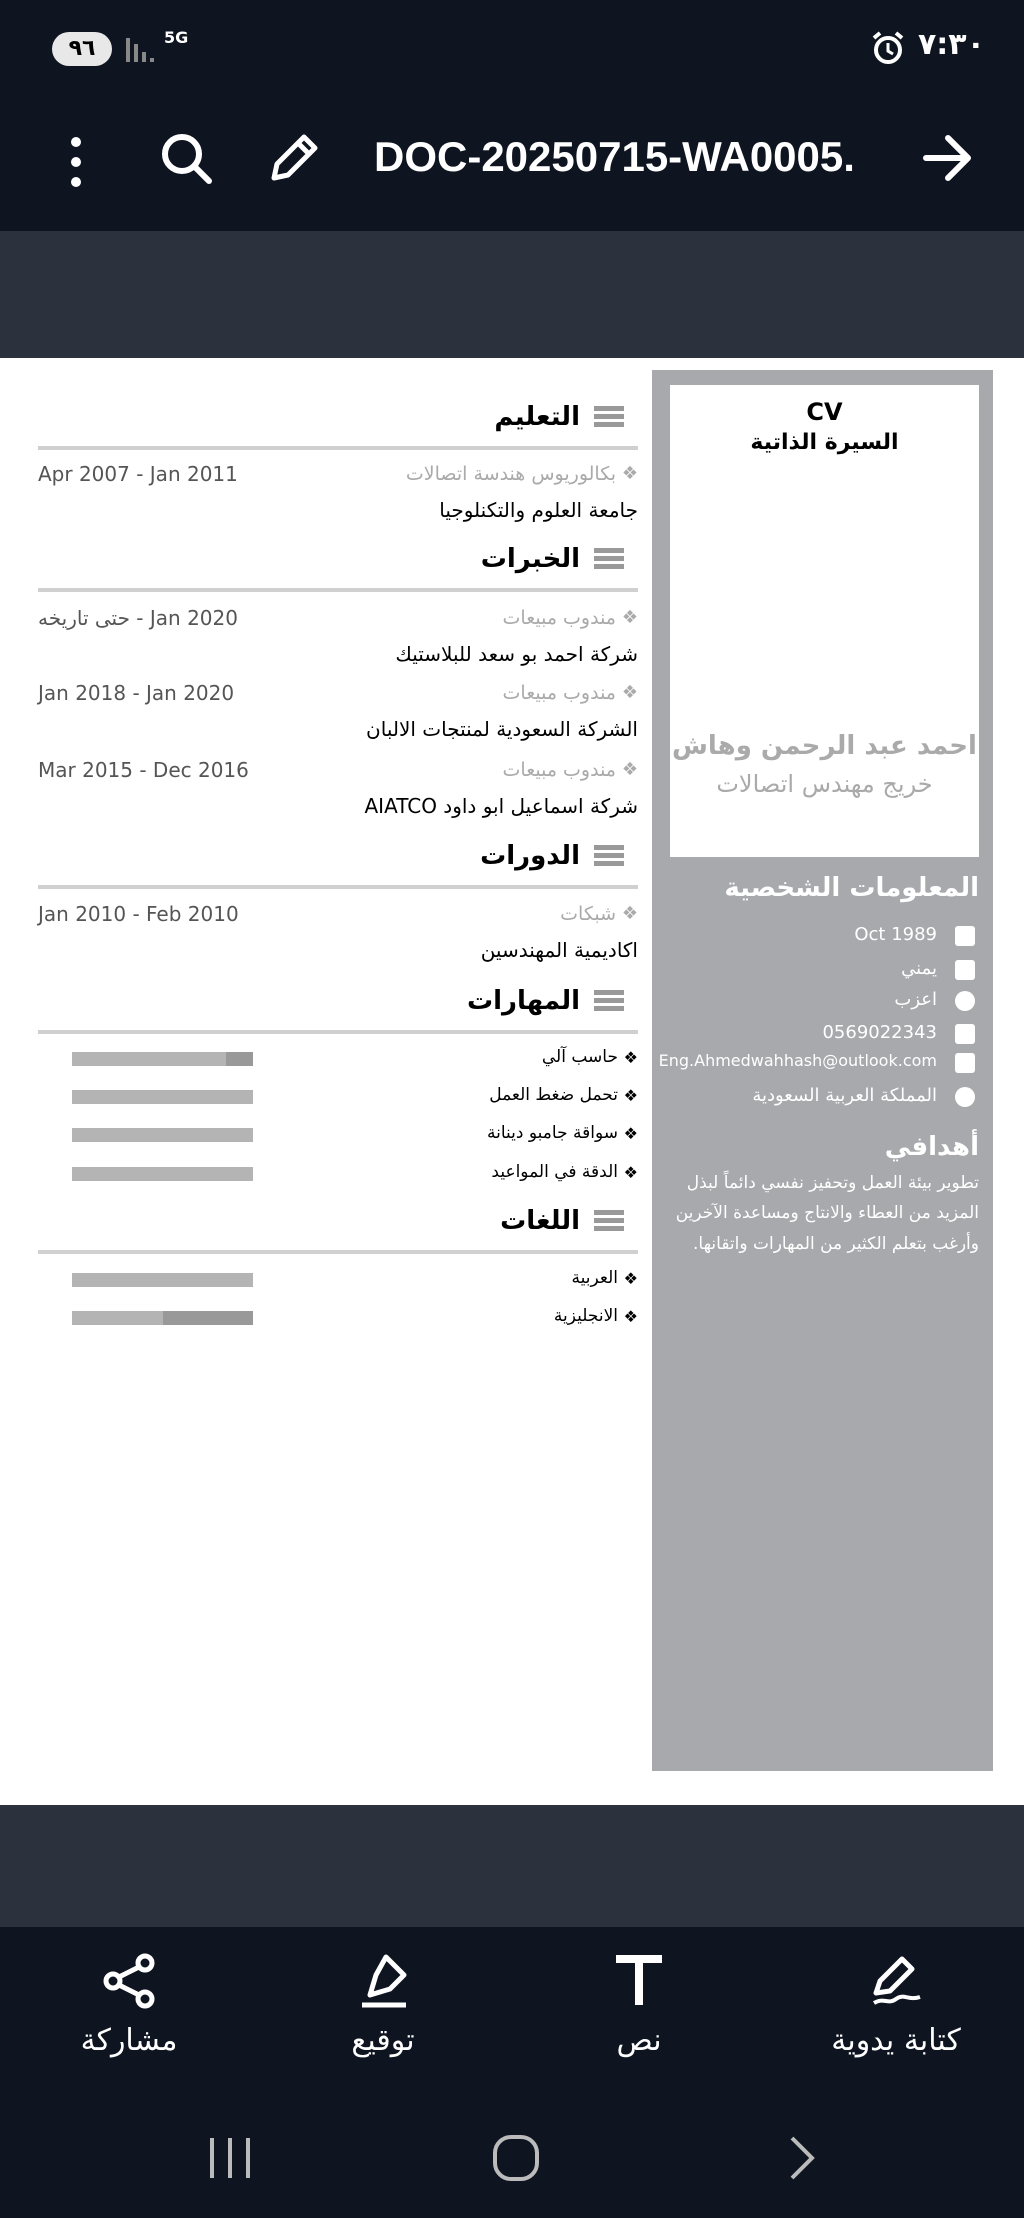 The width and height of the screenshot is (1024, 2218). Describe the element at coordinates (516, 2158) in the screenshot. I see `home-button` at that location.